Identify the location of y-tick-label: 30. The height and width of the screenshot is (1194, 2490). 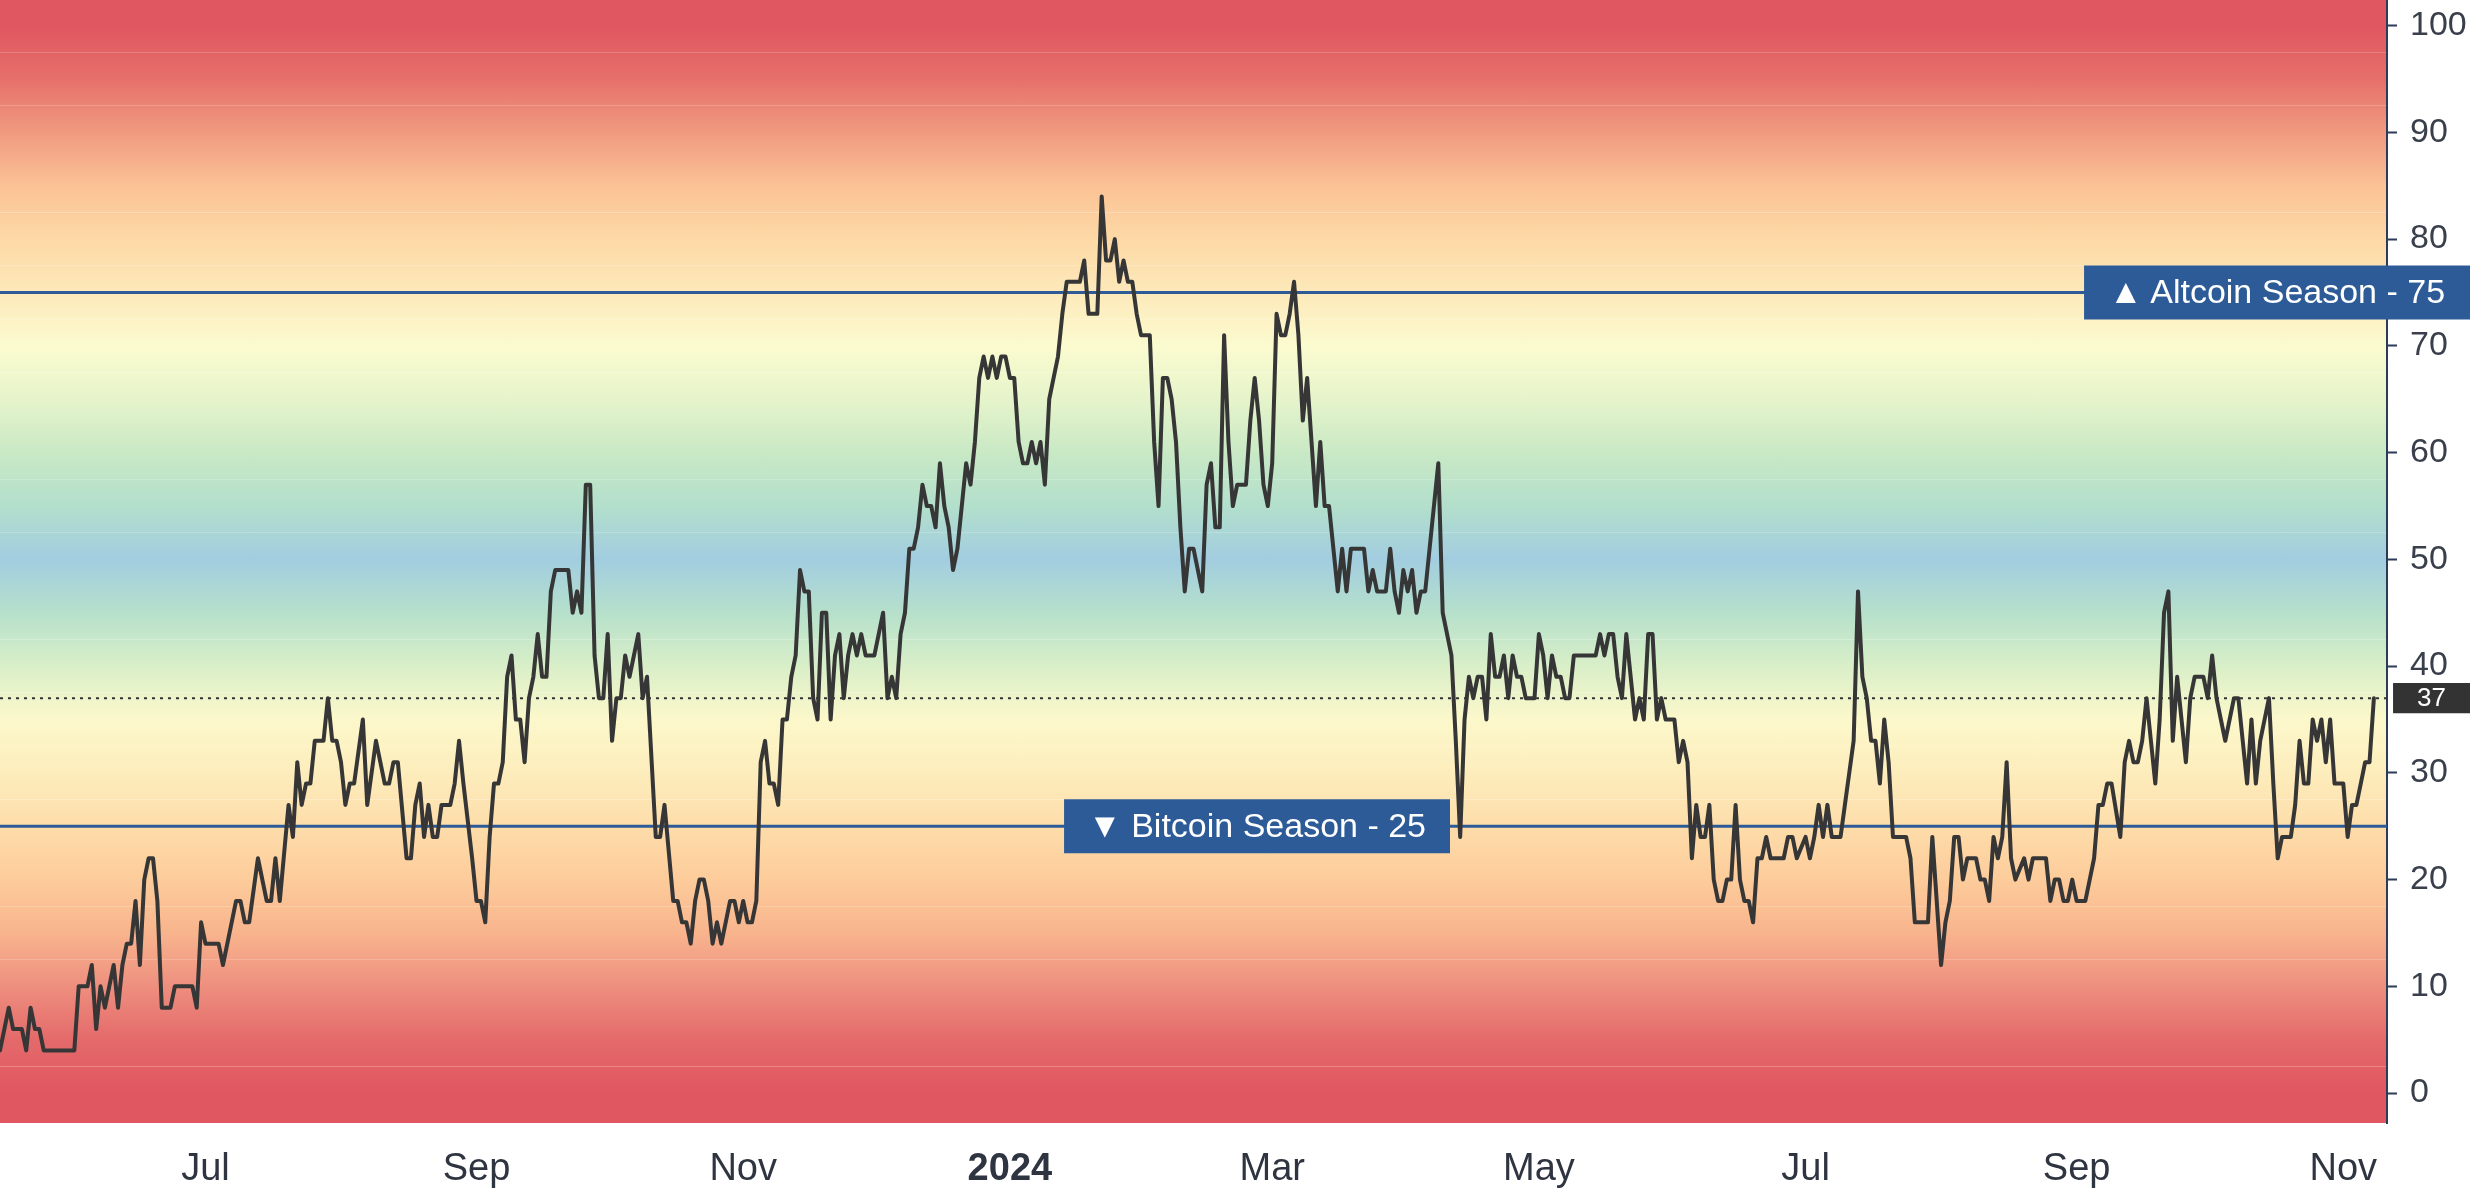
(2429, 770).